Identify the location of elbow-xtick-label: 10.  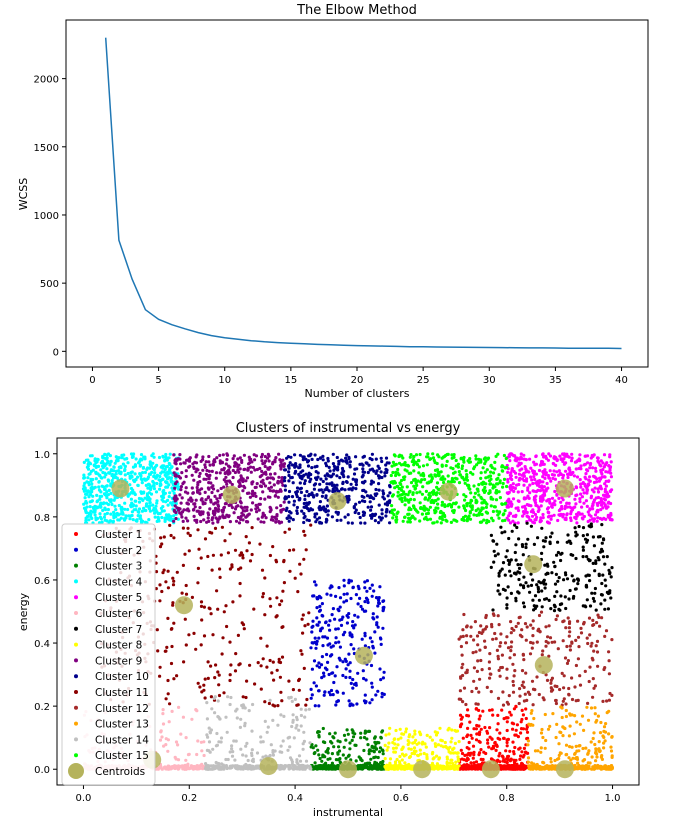
(224, 380).